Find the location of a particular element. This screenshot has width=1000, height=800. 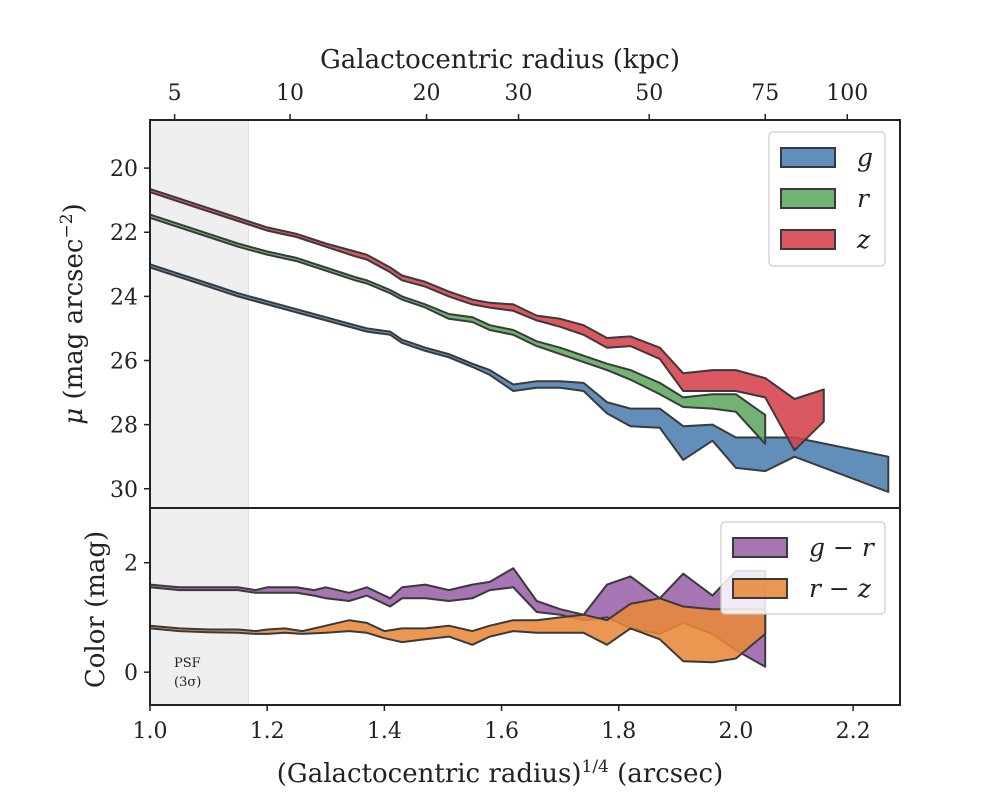

psf-region-top is located at coordinates (199, 314).